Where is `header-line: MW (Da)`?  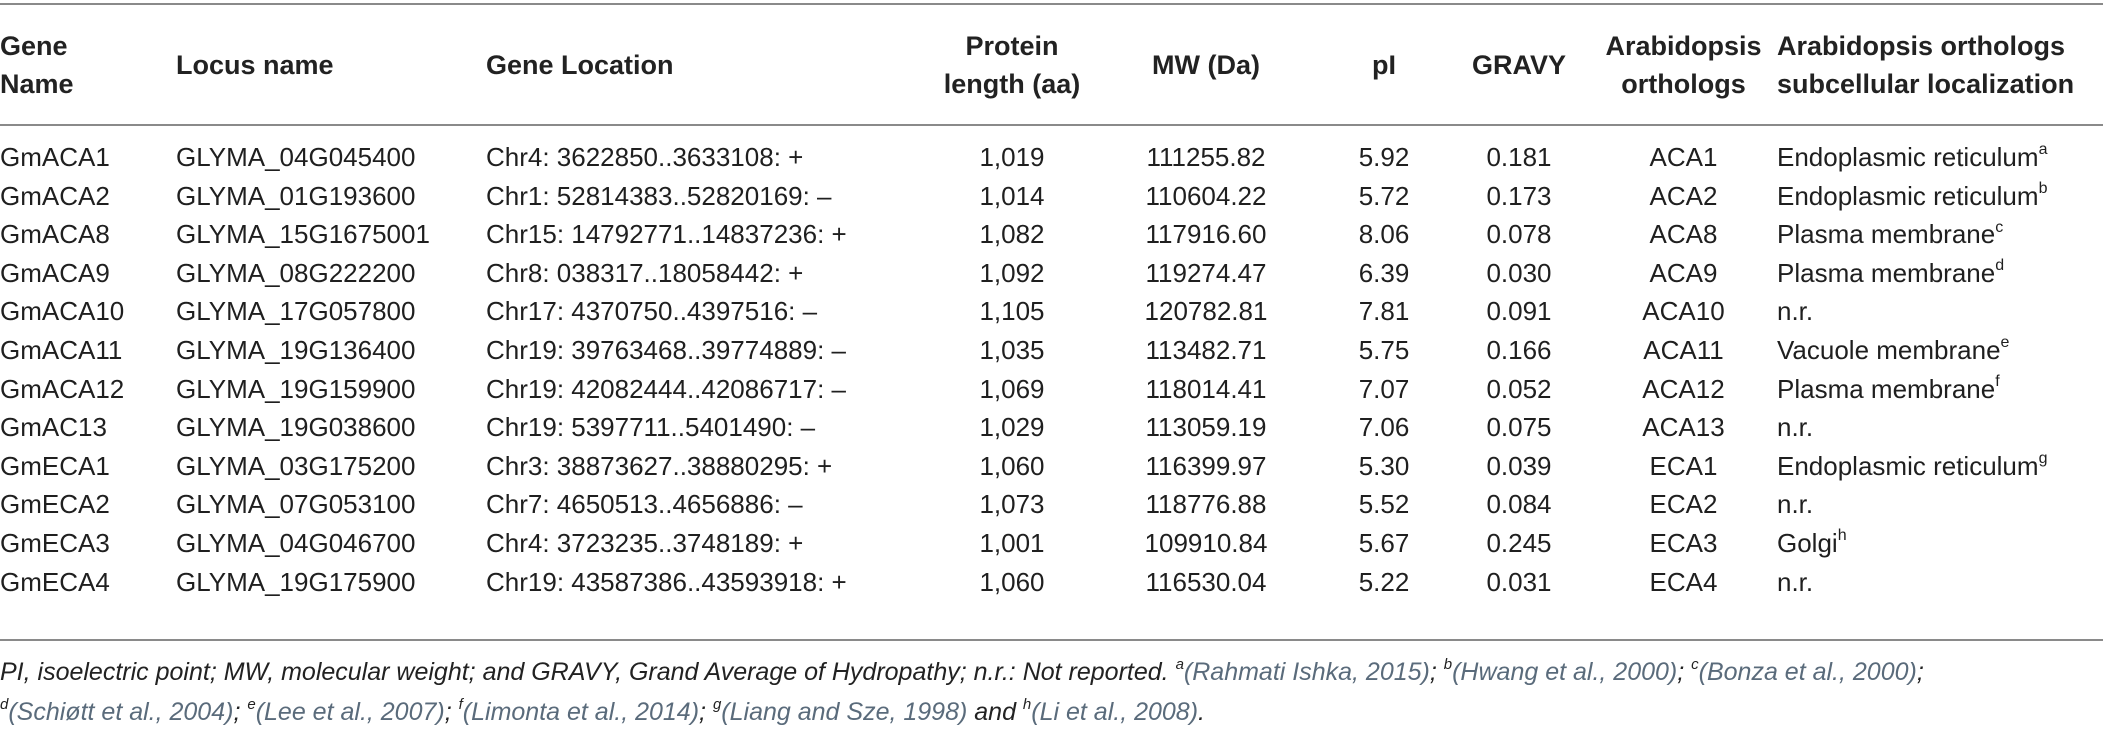
header-line: MW (Da) is located at coordinates (1206, 64).